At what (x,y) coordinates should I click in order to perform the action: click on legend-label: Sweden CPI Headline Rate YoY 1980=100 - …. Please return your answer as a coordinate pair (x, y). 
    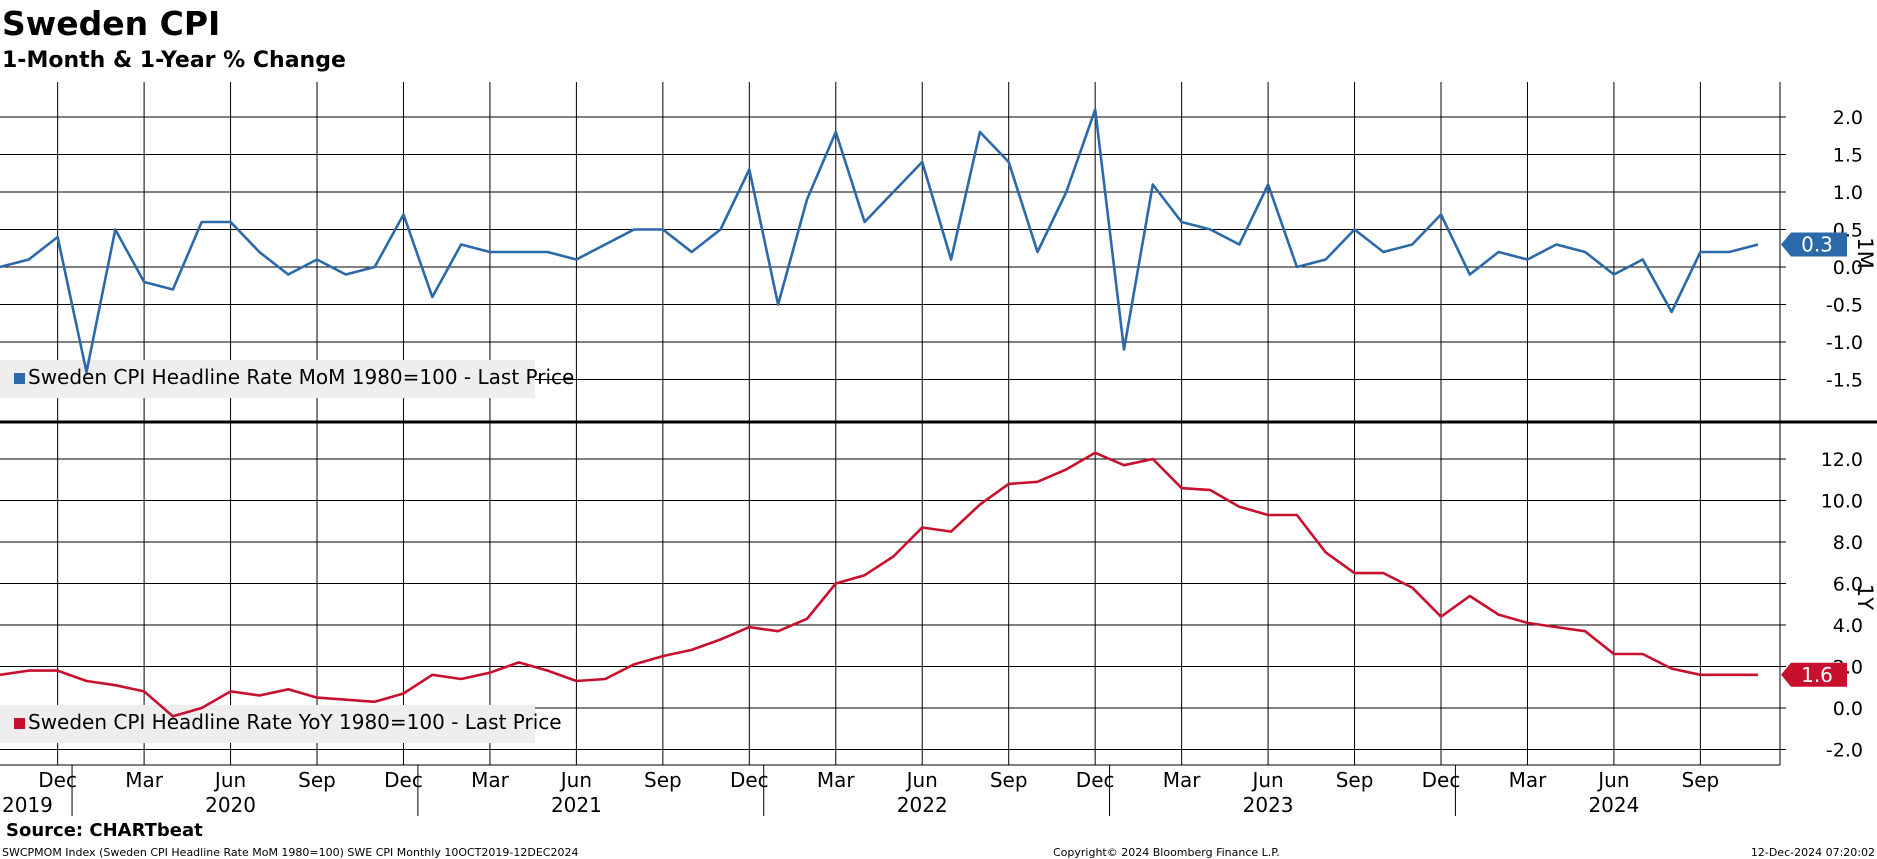
    Looking at the image, I should click on (295, 722).